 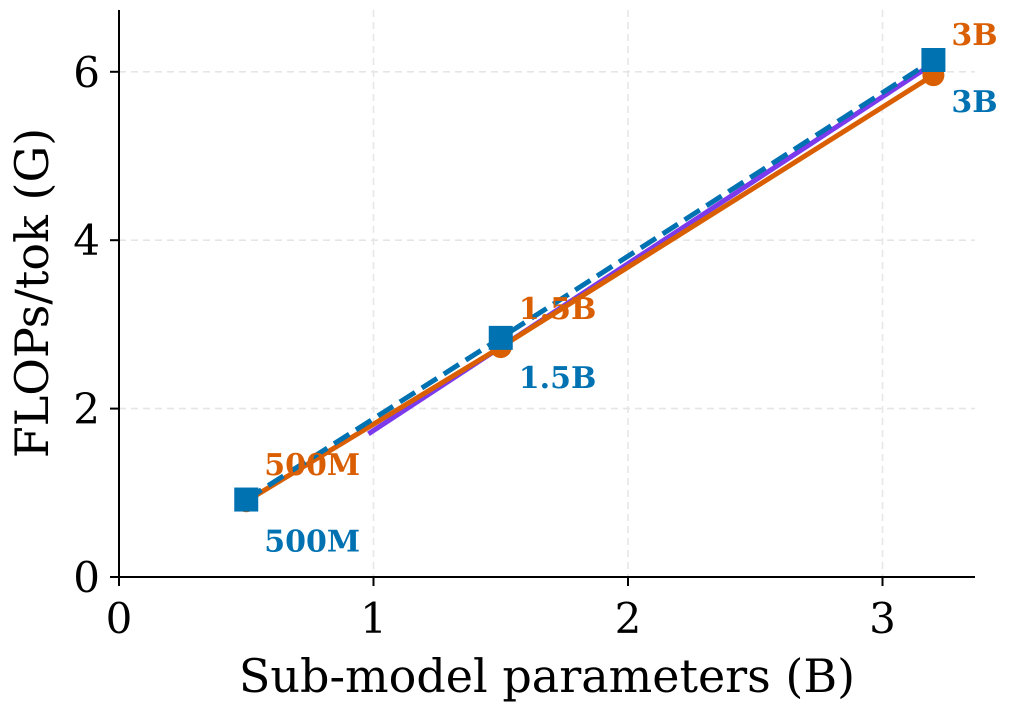 I want to click on x-tick-label: 0, so click(x=119, y=618).